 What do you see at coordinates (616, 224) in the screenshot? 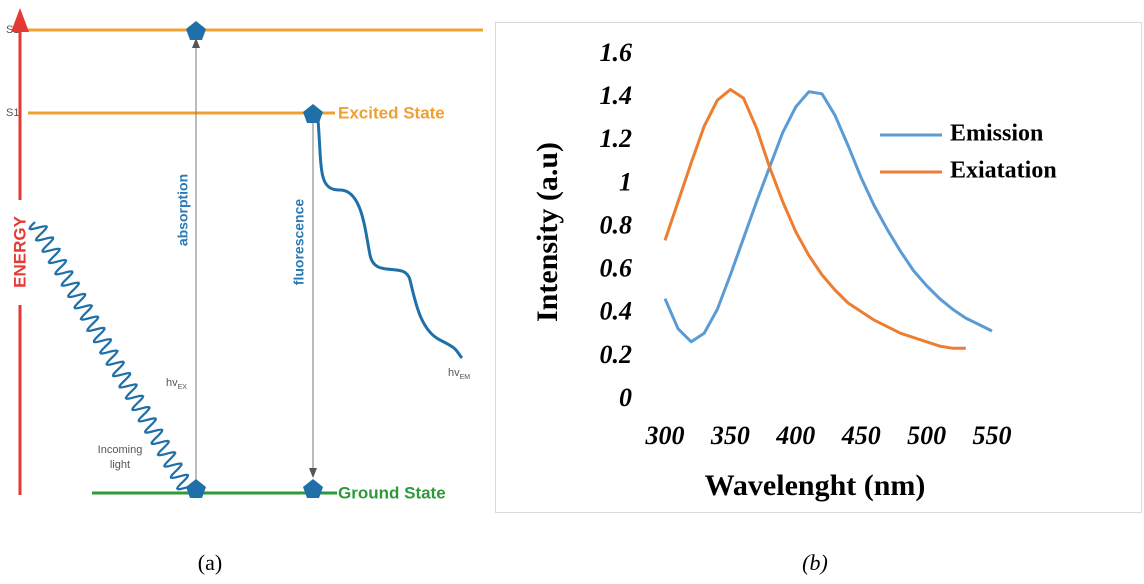
I see `y-tick-label: 0.8` at bounding box center [616, 224].